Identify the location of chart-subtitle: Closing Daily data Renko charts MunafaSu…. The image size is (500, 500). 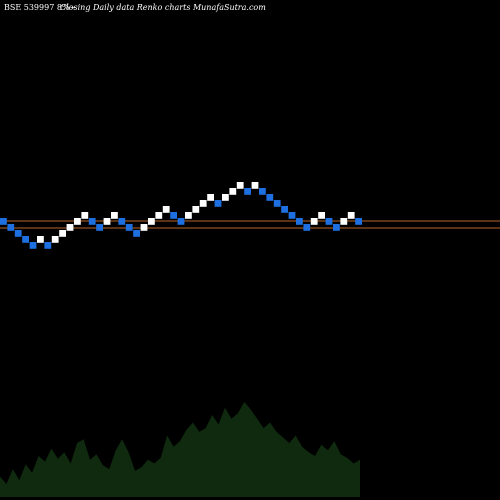
(163, 7).